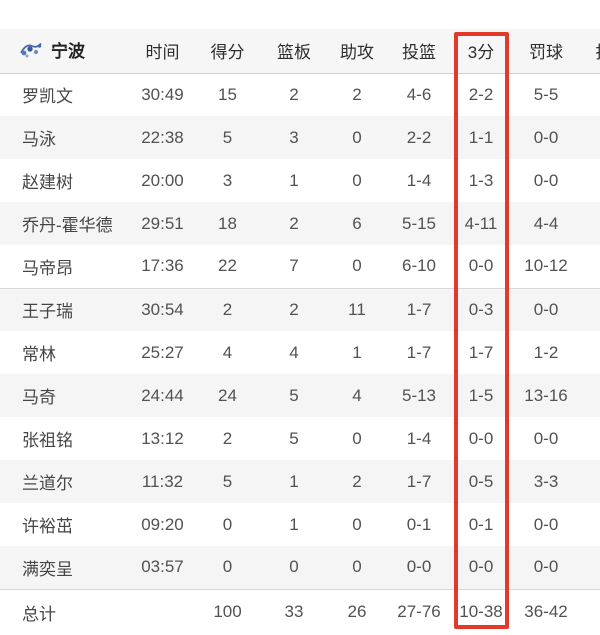 This screenshot has width=600, height=635. Describe the element at coordinates (162, 352) in the screenshot. I see `stat-time: 25:27` at that location.